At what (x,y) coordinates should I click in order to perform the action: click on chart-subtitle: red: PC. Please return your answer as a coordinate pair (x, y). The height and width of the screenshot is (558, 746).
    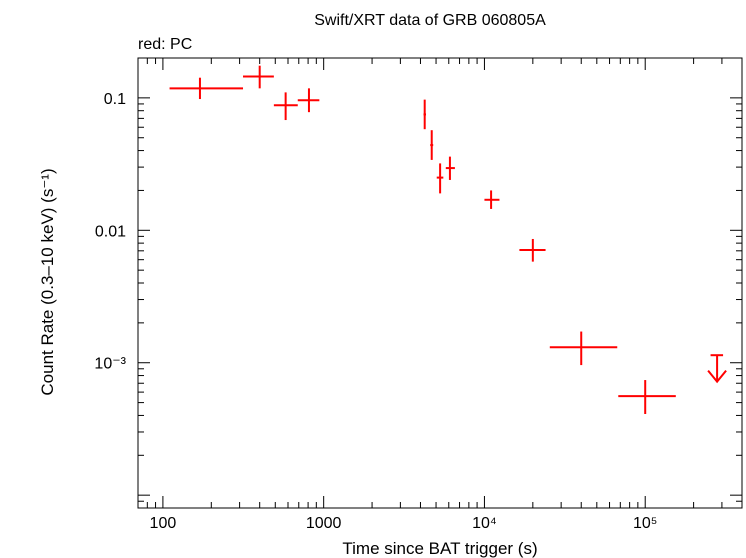
    Looking at the image, I should click on (165, 44).